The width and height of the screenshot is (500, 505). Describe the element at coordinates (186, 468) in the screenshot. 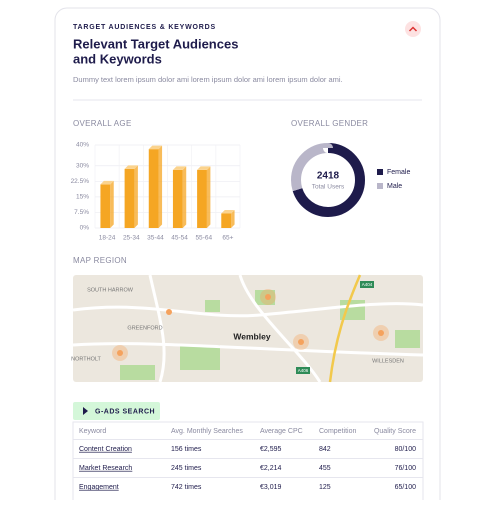

I see `table-cell: 245 times` at that location.